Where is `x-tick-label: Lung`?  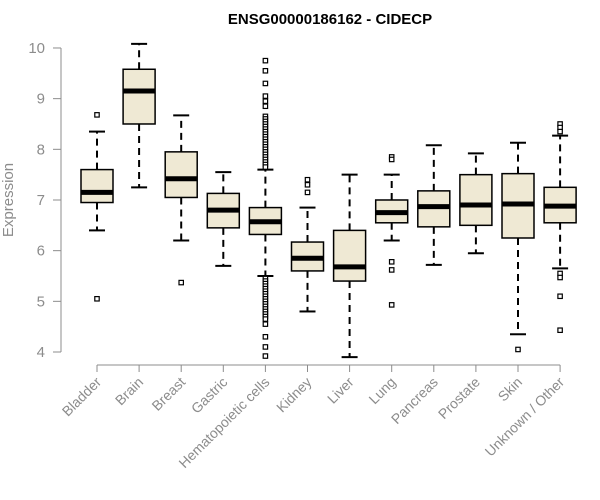
x-tick-label: Lung is located at coordinates (381, 390).